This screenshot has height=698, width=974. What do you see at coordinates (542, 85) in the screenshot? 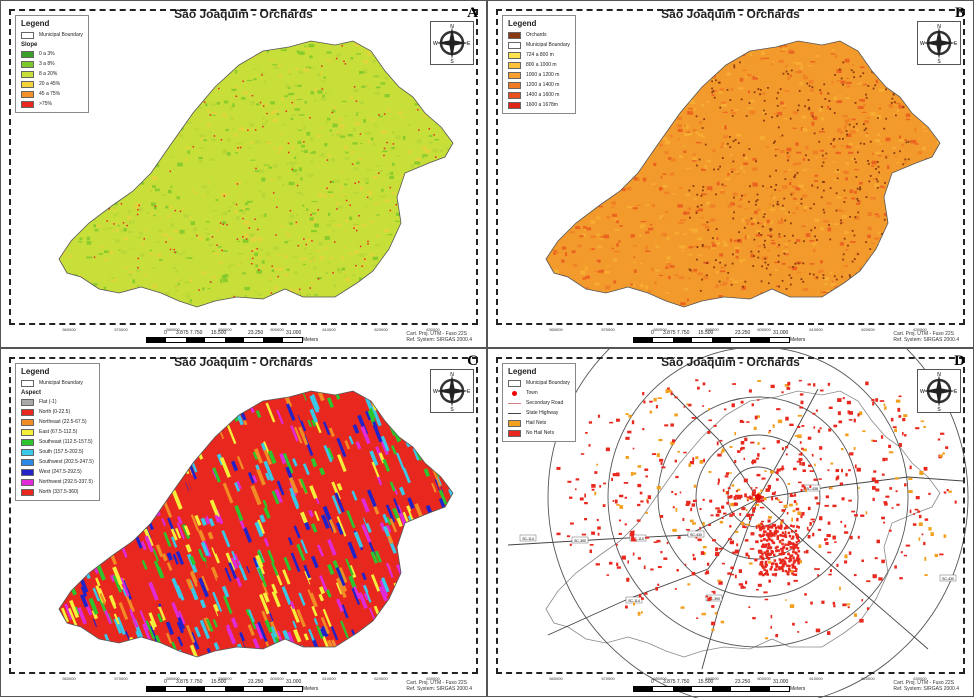
I see `legend-label: 1200 a 1400 m` at bounding box center [542, 85].